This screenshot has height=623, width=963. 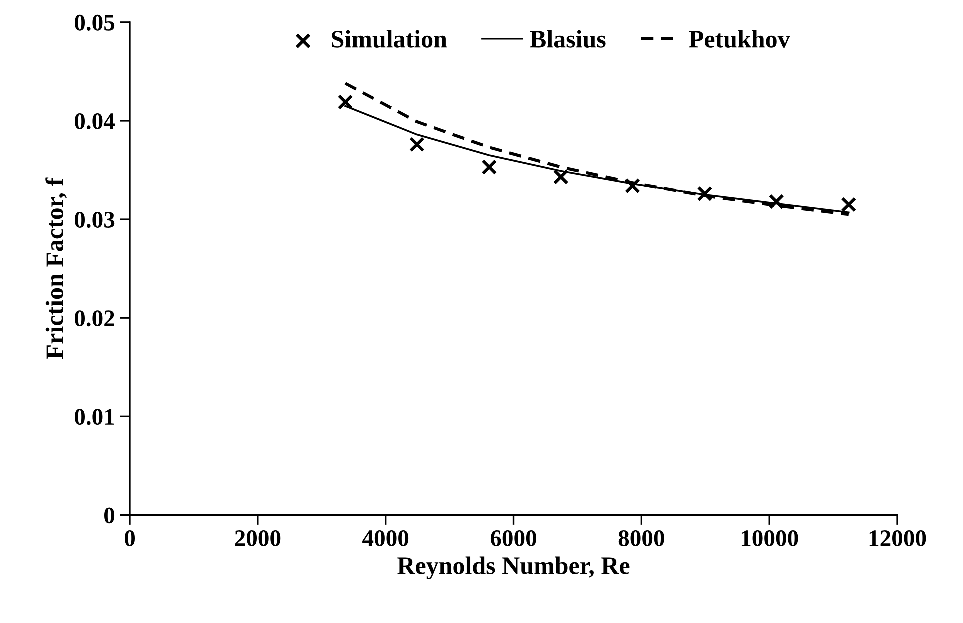 I want to click on x-tick-label: 10000, so click(x=770, y=538).